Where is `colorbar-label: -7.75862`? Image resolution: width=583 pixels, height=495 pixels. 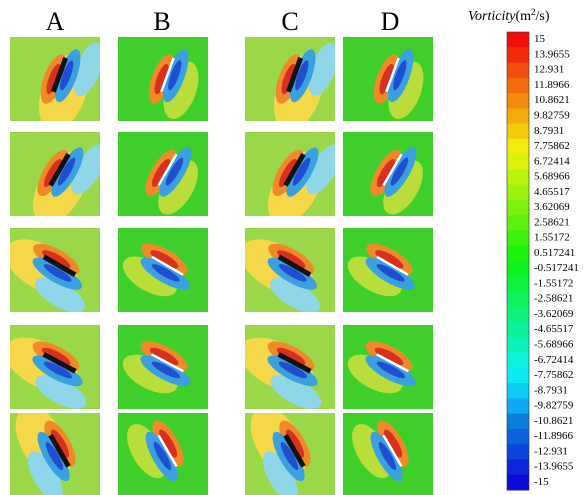 colorbar-label: -7.75862 is located at coordinates (553, 375).